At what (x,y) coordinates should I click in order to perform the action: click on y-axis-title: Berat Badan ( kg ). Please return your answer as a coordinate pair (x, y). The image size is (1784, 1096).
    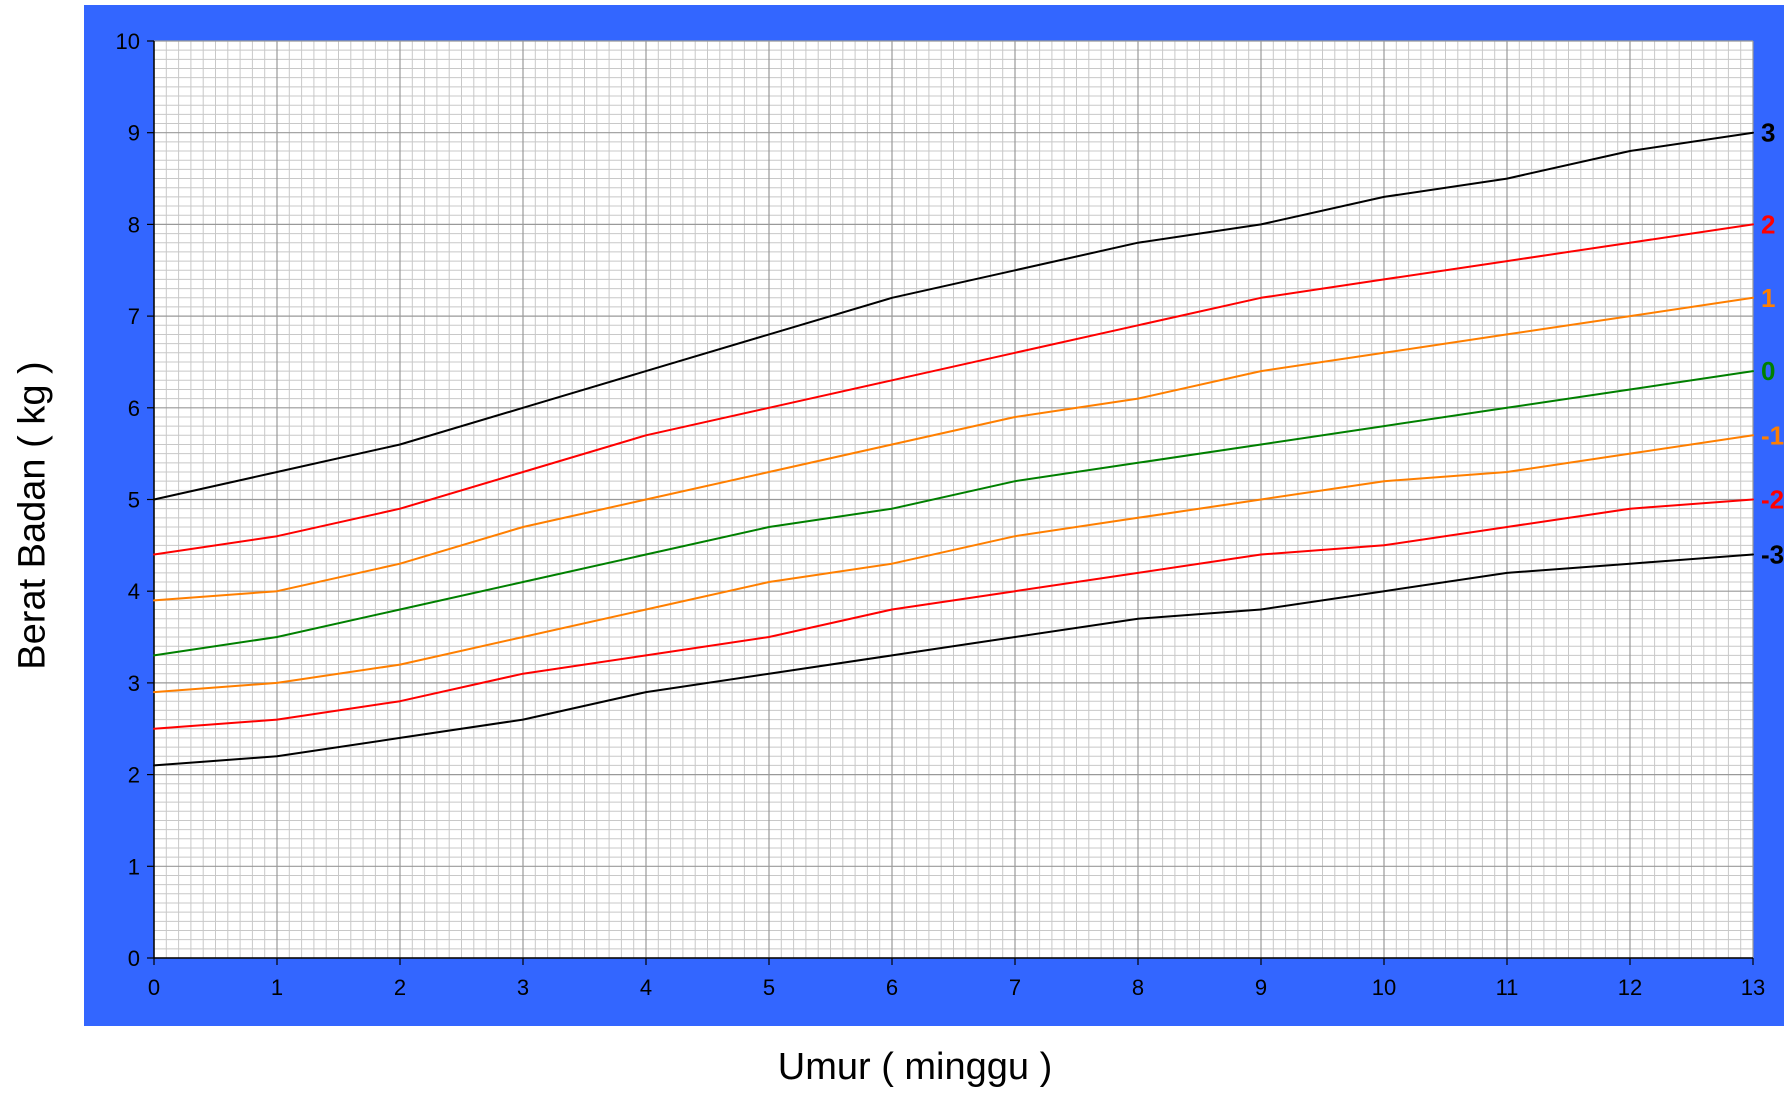
    Looking at the image, I should click on (32, 515).